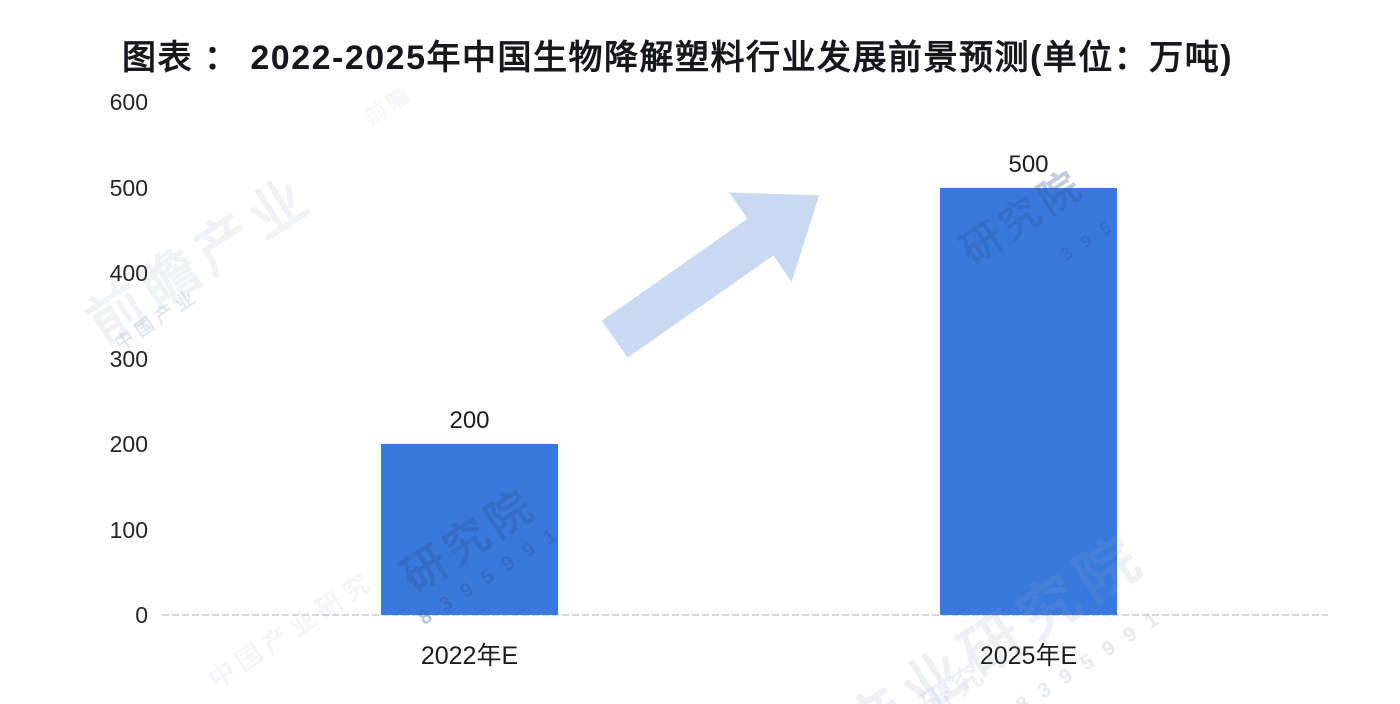 The height and width of the screenshot is (704, 1400). What do you see at coordinates (469, 656) in the screenshot?
I see `x-axis-label-2022: 2022年E` at bounding box center [469, 656].